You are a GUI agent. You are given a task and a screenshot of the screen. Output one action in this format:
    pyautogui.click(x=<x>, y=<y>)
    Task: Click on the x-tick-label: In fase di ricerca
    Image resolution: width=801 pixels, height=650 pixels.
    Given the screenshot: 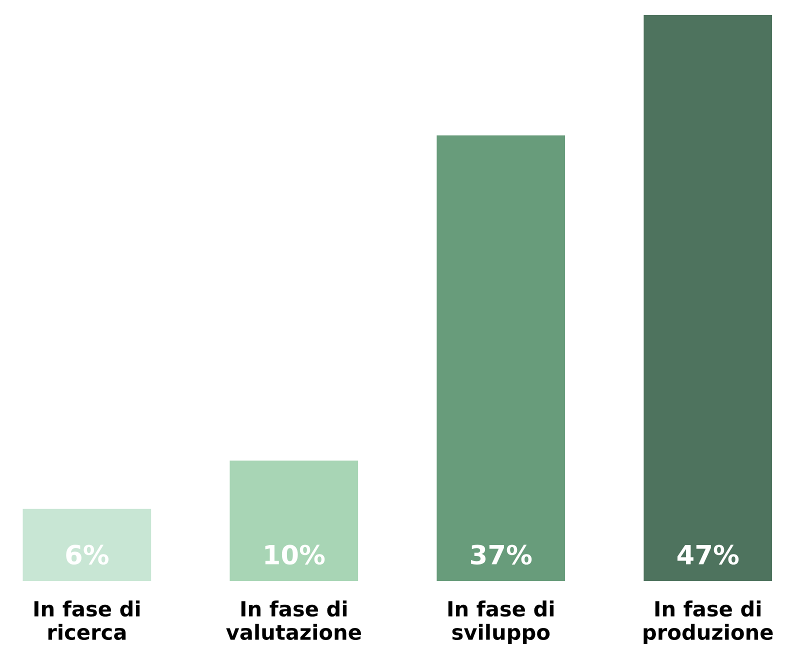 What is the action you would take?
    pyautogui.click(x=87, y=620)
    